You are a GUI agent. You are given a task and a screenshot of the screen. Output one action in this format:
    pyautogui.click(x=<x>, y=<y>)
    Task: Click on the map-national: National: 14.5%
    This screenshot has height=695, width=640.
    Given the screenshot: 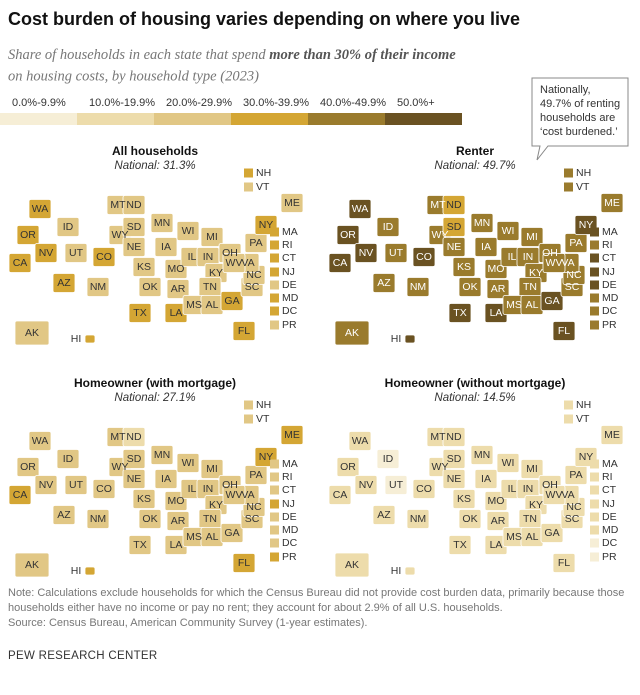 What is the action you would take?
    pyautogui.click(x=474, y=398)
    